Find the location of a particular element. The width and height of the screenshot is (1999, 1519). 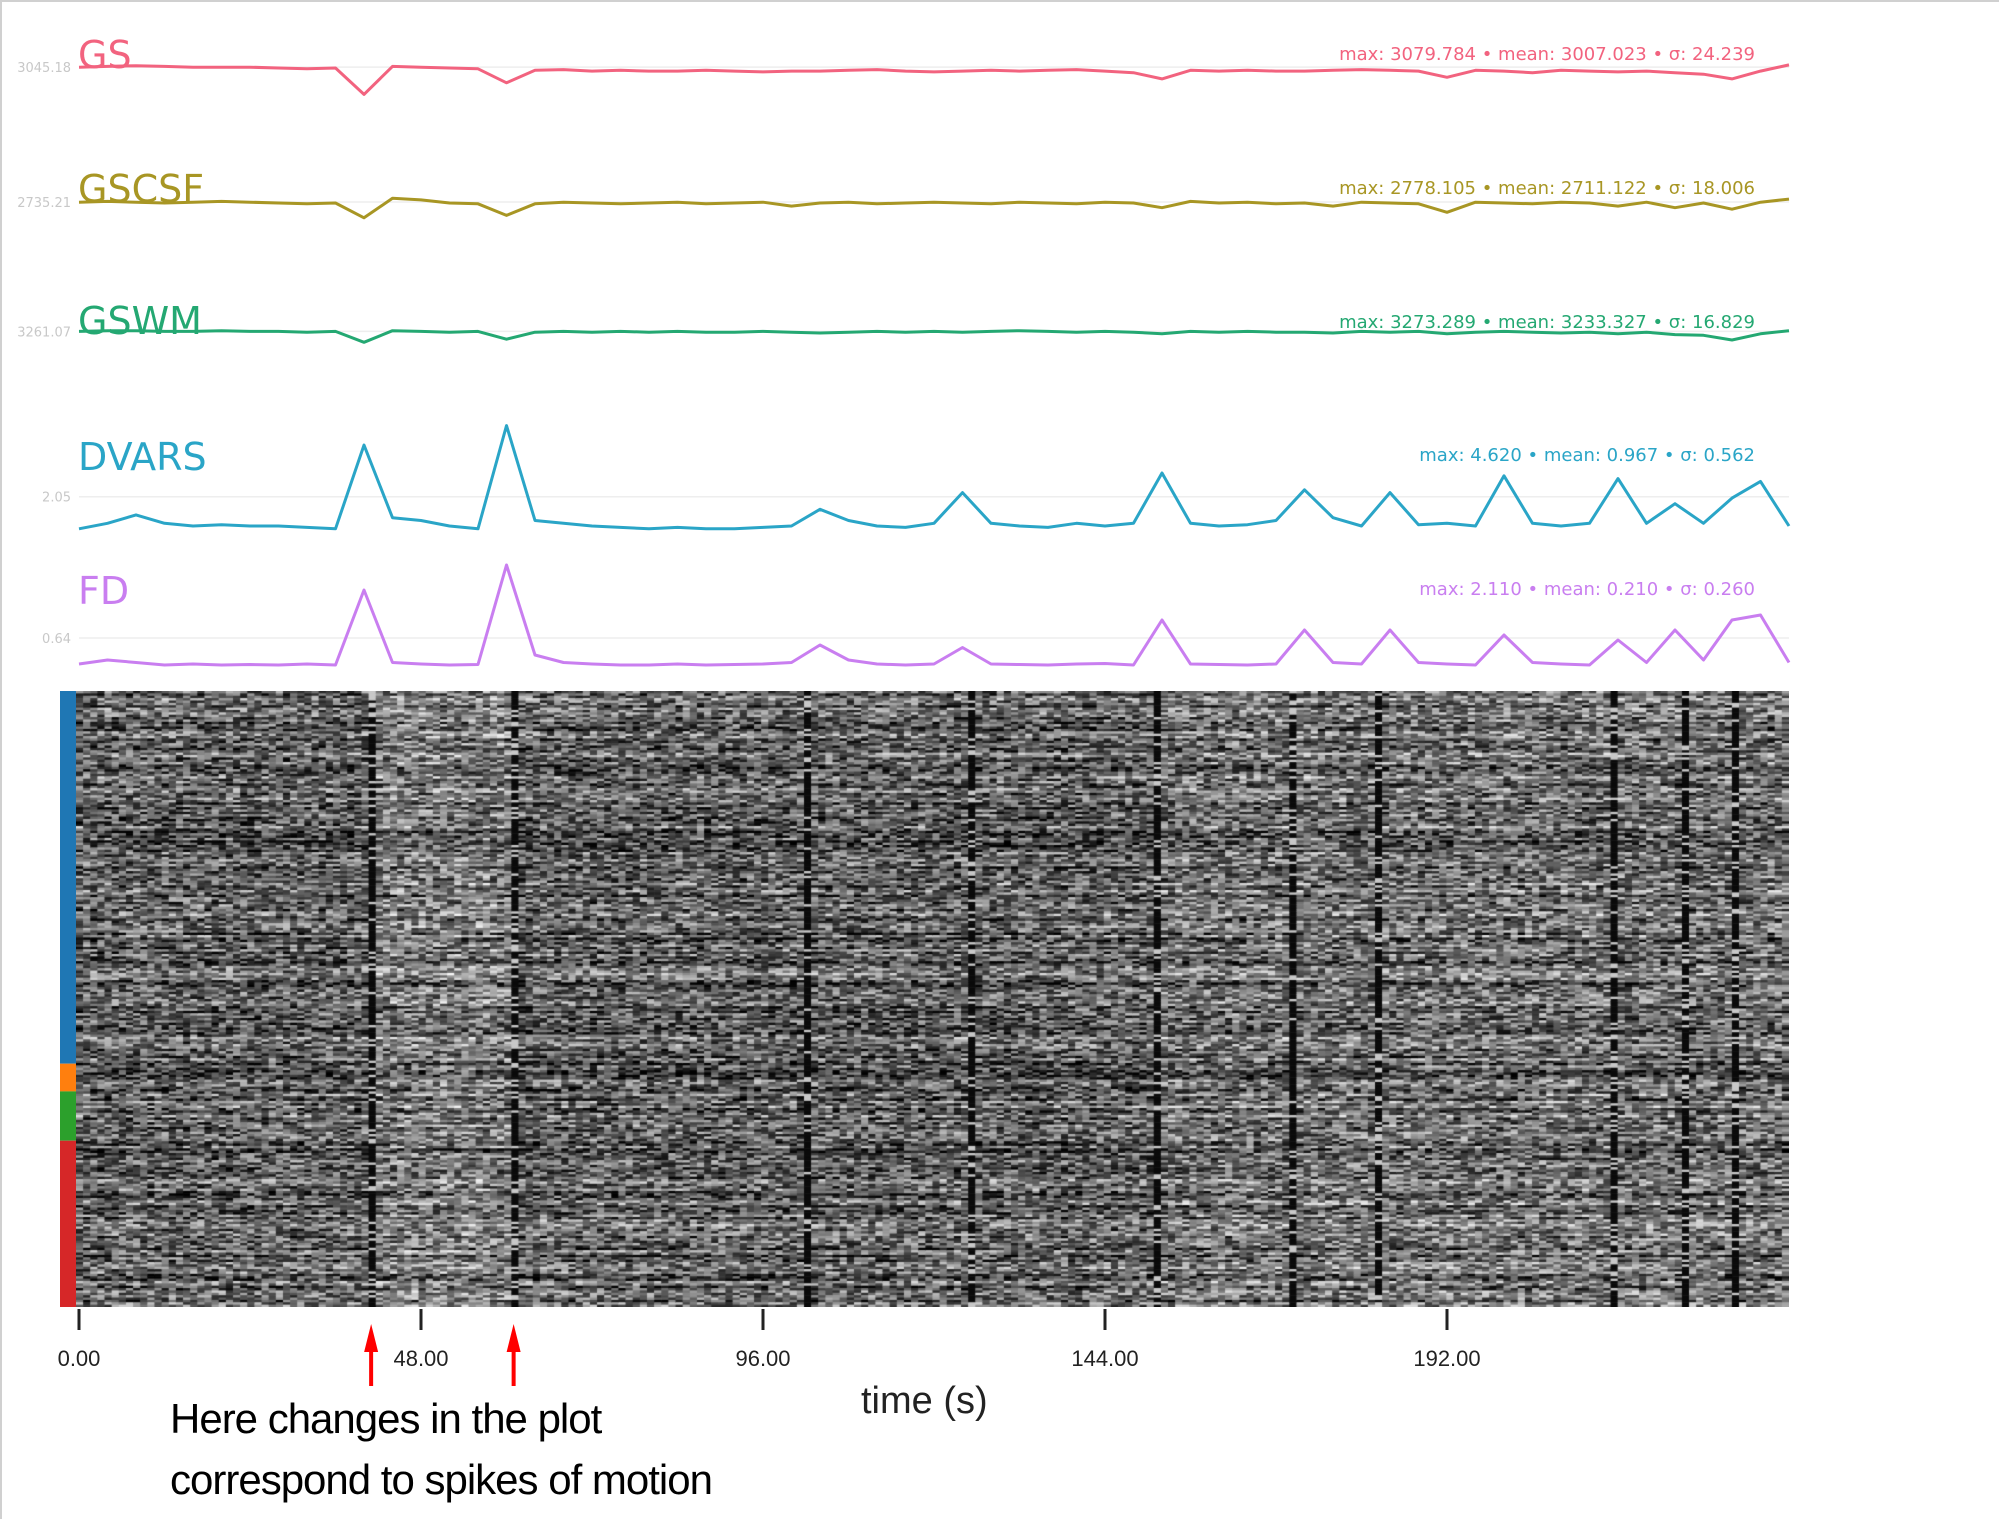

x-axis-label: time (s) is located at coordinates (924, 1401).